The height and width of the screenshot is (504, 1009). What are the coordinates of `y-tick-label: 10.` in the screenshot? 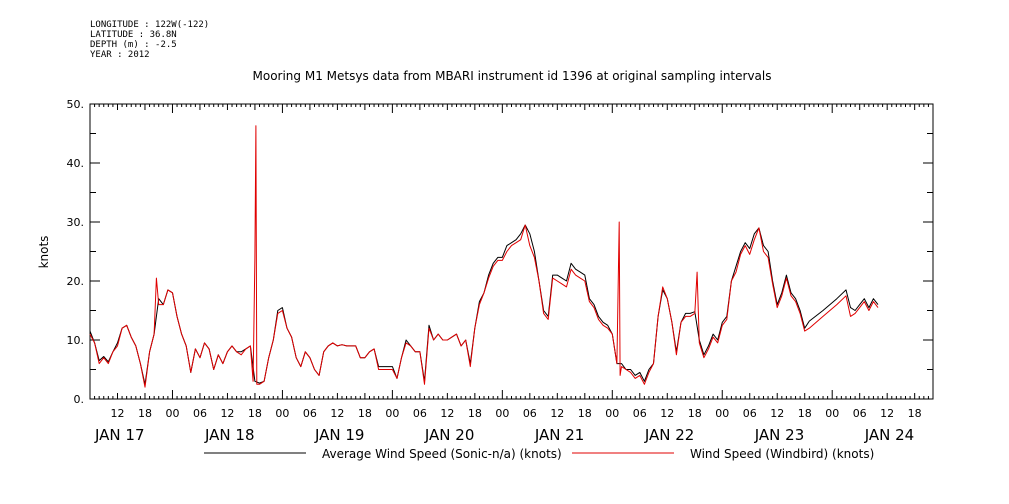 It's located at (76, 340).